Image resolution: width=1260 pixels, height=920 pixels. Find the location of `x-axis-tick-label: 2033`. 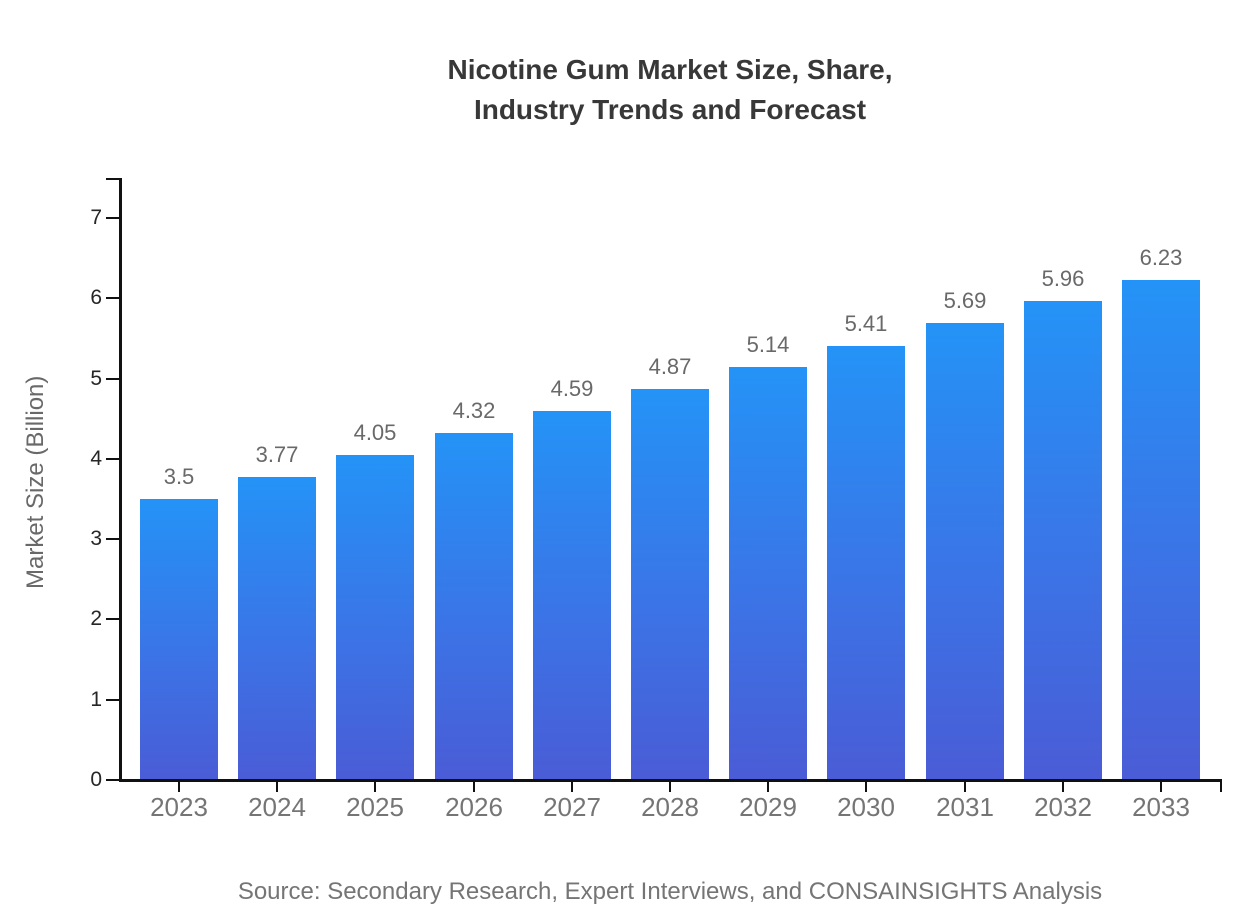

x-axis-tick-label: 2033 is located at coordinates (1161, 807).